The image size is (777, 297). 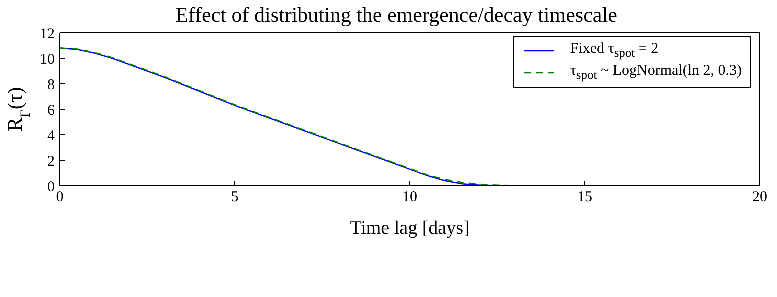 I want to click on x-tick-label: 20, so click(x=760, y=198).